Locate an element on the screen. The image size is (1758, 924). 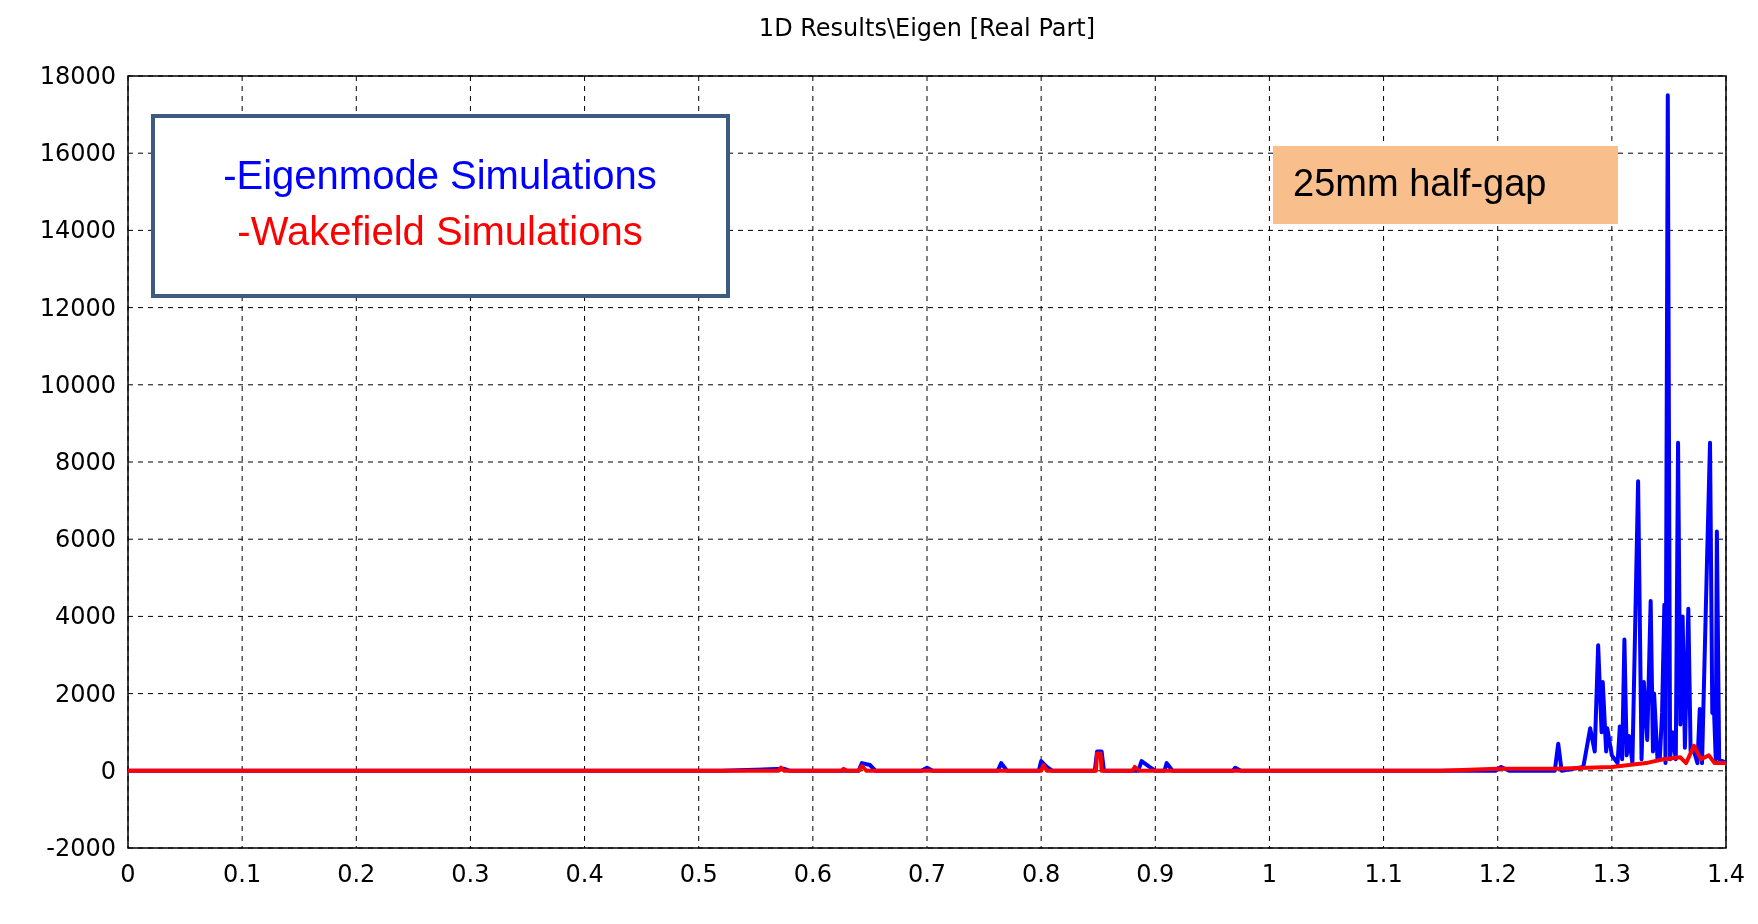
chart-title: 1D Results\Eigen [Real Part] is located at coordinates (927, 28).